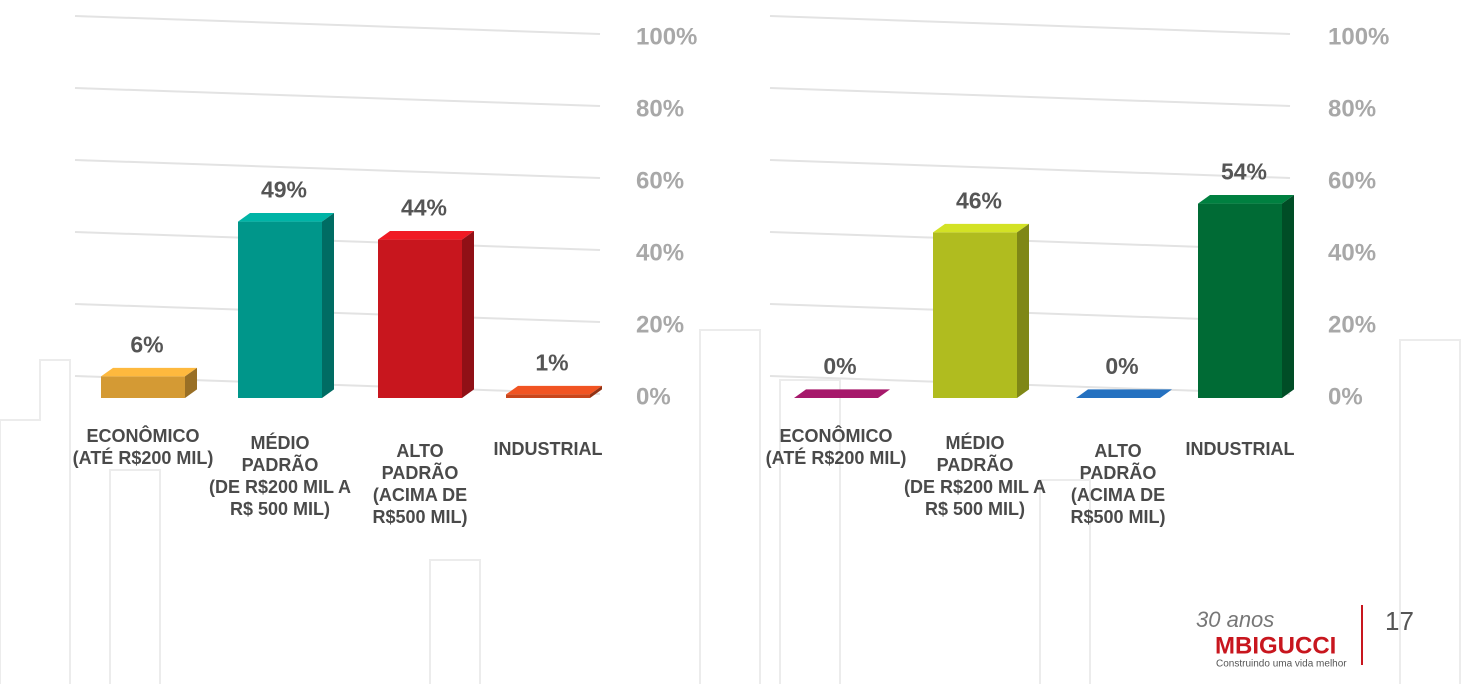 The image size is (1481, 684). What do you see at coordinates (1235, 619) in the screenshot?
I see `logo-anniversary: 30 anos` at bounding box center [1235, 619].